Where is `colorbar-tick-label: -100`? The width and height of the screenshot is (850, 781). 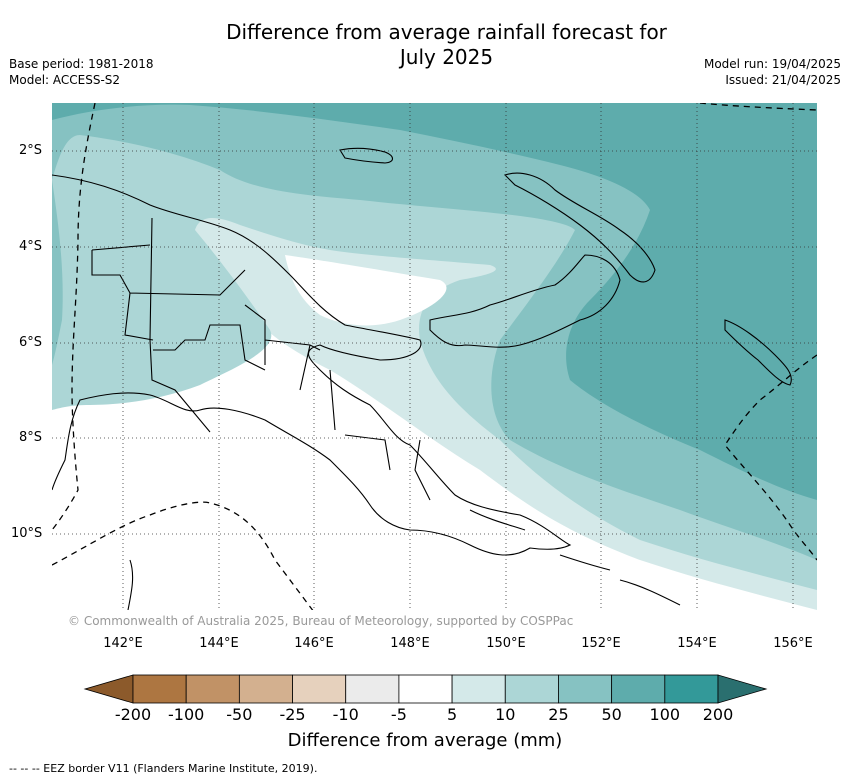 colorbar-tick-label: -100 is located at coordinates (186, 714).